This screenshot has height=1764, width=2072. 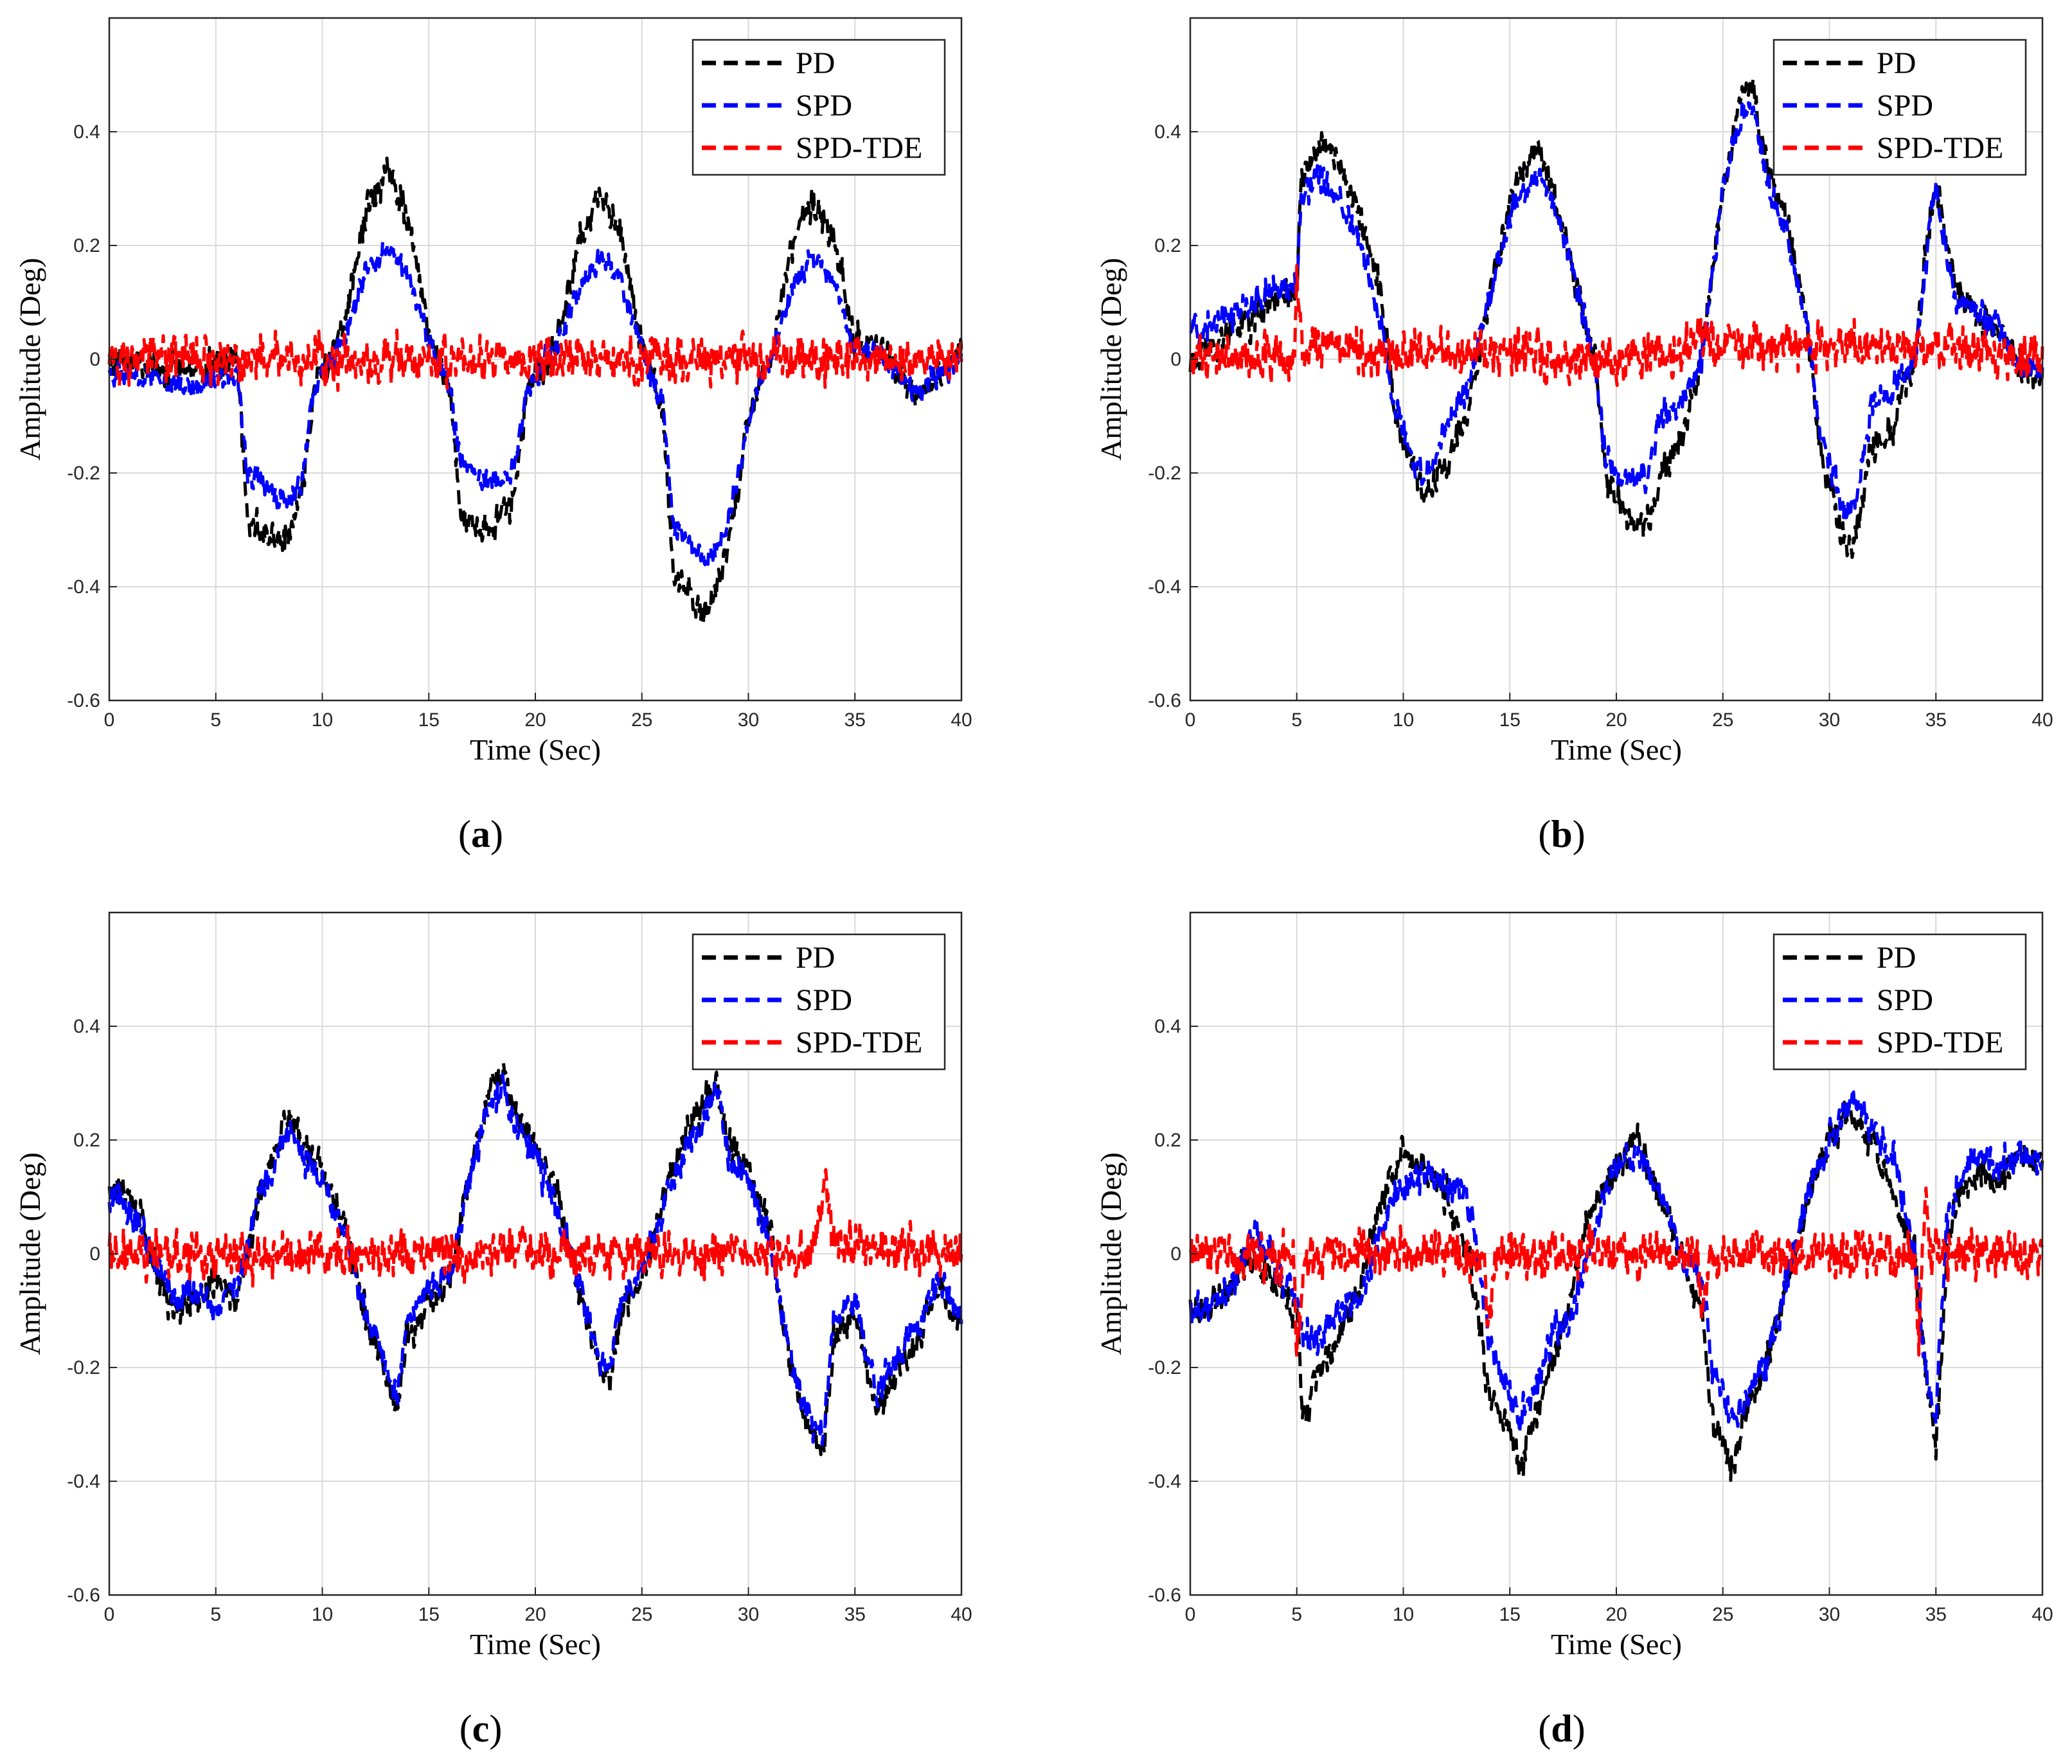 I want to click on caption-letter: d, so click(x=1561, y=1728).